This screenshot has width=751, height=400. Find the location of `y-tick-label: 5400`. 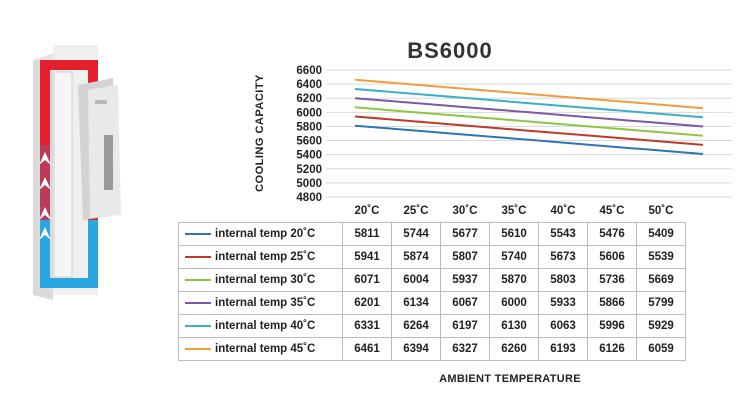

y-tick-label: 5400 is located at coordinates (309, 156).